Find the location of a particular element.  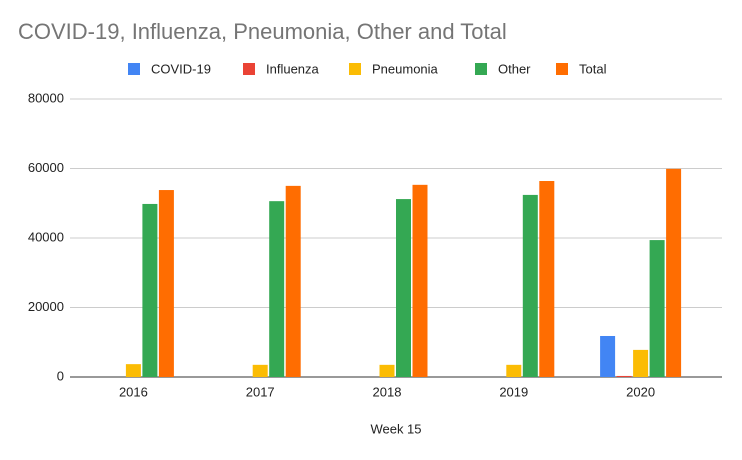

legend-label: Pneumonia is located at coordinates (405, 68).